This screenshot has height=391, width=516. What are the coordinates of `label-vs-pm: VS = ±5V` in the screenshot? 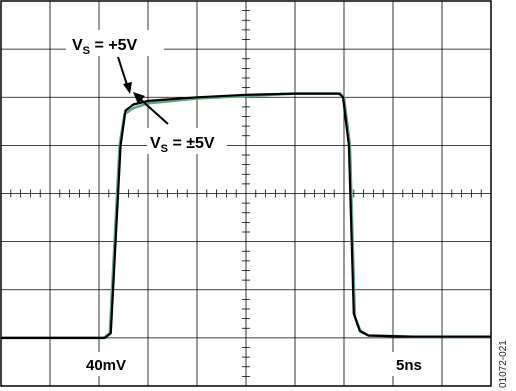 It's located at (182, 145).